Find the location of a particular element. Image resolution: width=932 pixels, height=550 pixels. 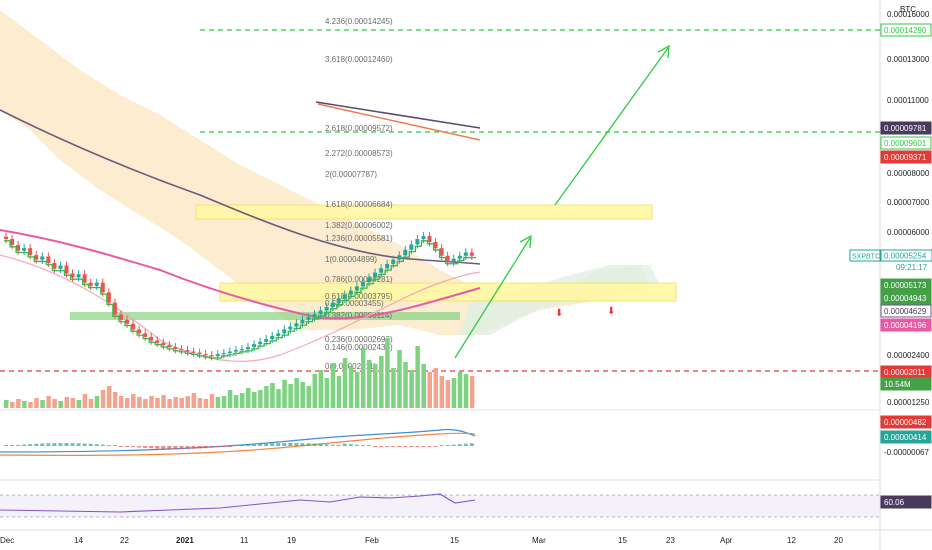

price-tag: 0.00000414 is located at coordinates (905, 437).